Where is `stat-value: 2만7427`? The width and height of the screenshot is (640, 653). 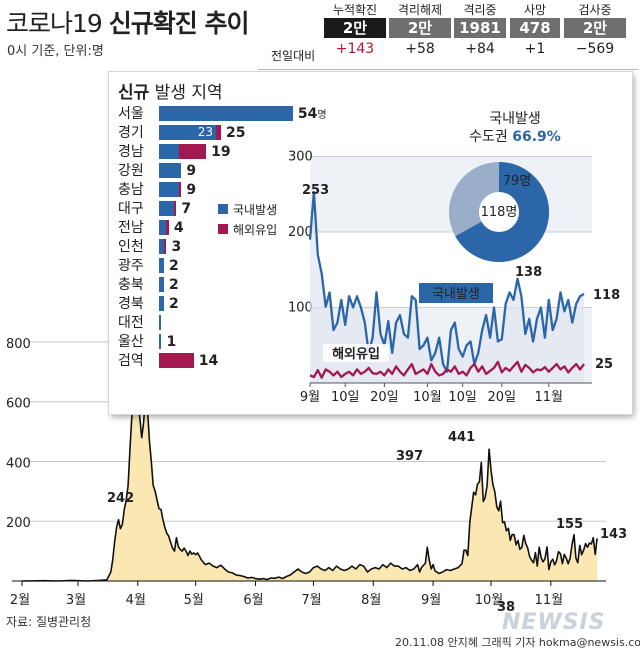
stat-value: 2만7427 is located at coordinates (355, 37).